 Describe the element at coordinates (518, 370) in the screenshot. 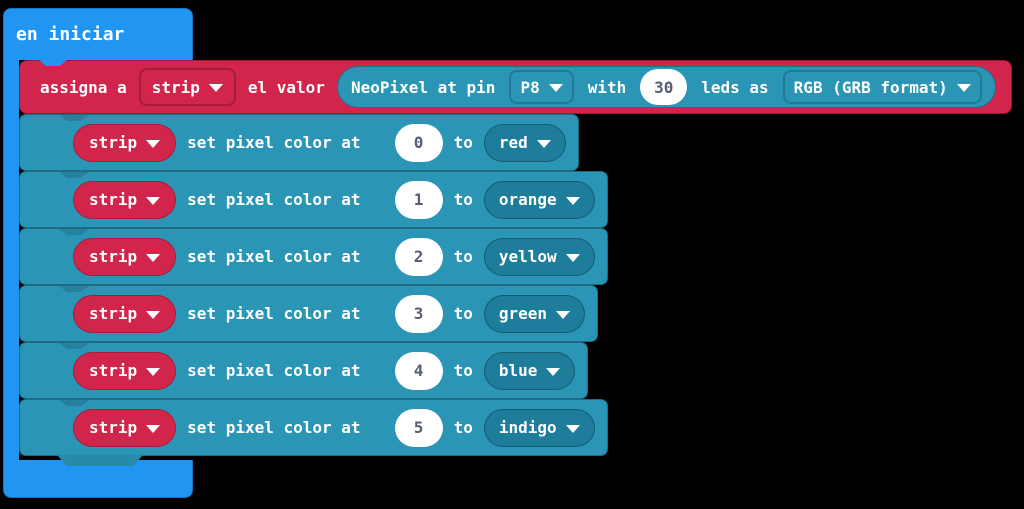

I see `color-dropdown-label: blue` at that location.